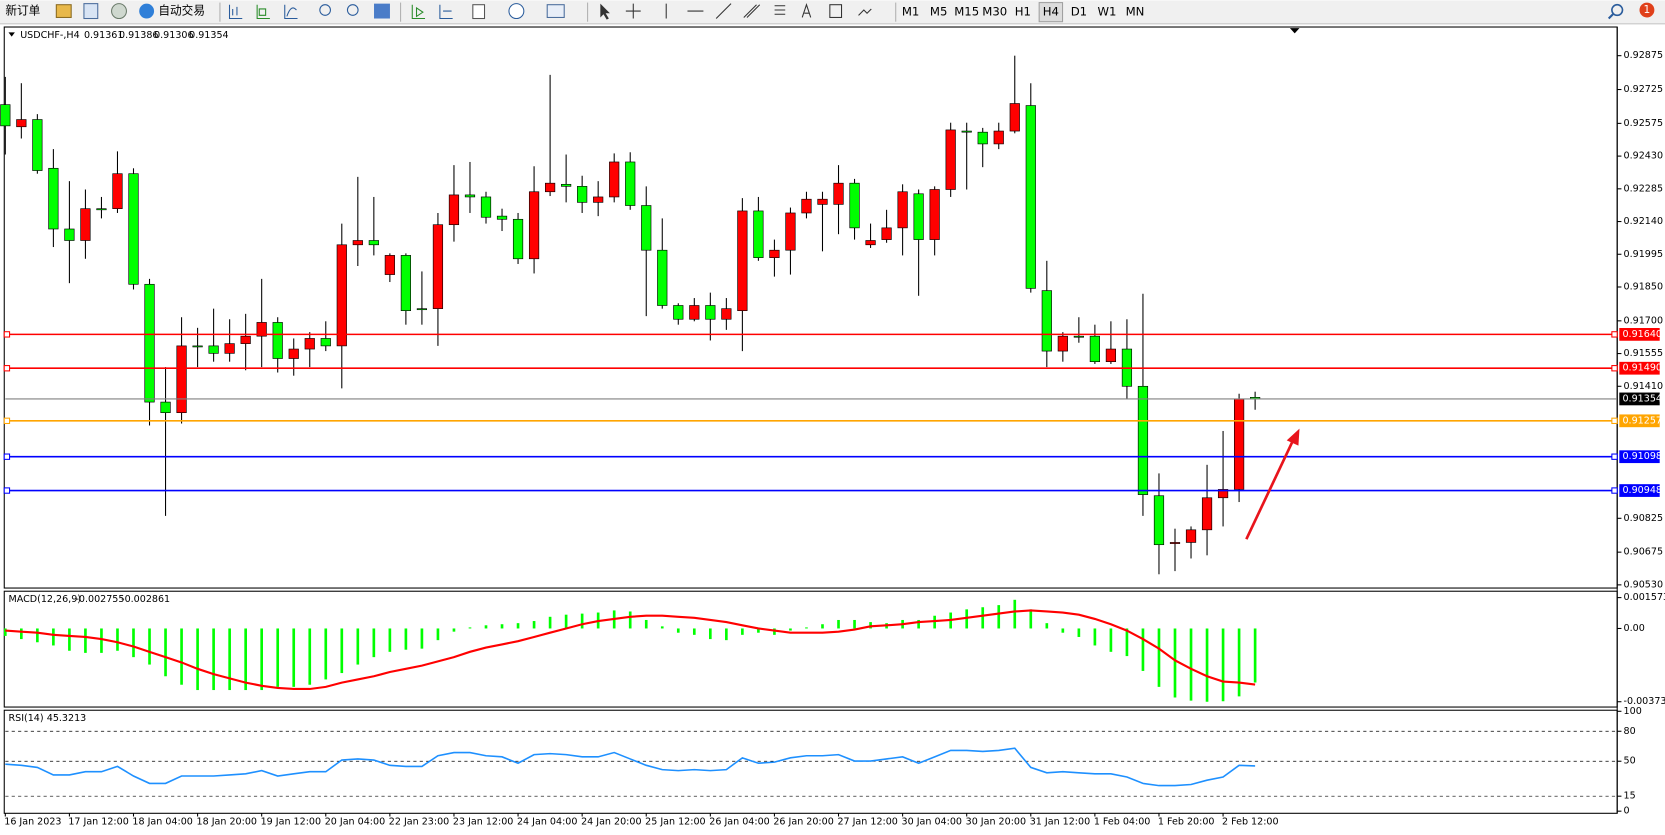 The height and width of the screenshot is (835, 1665). Describe the element at coordinates (1079, 12) in the screenshot. I see `timeframe-button: D1` at that location.